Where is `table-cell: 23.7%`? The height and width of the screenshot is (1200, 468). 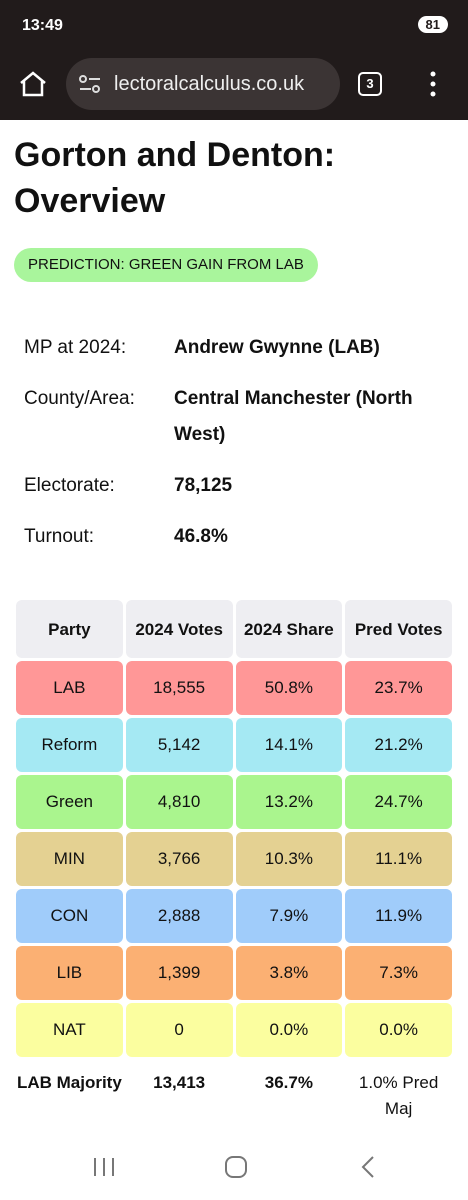 table-cell: 23.7% is located at coordinates (398, 688).